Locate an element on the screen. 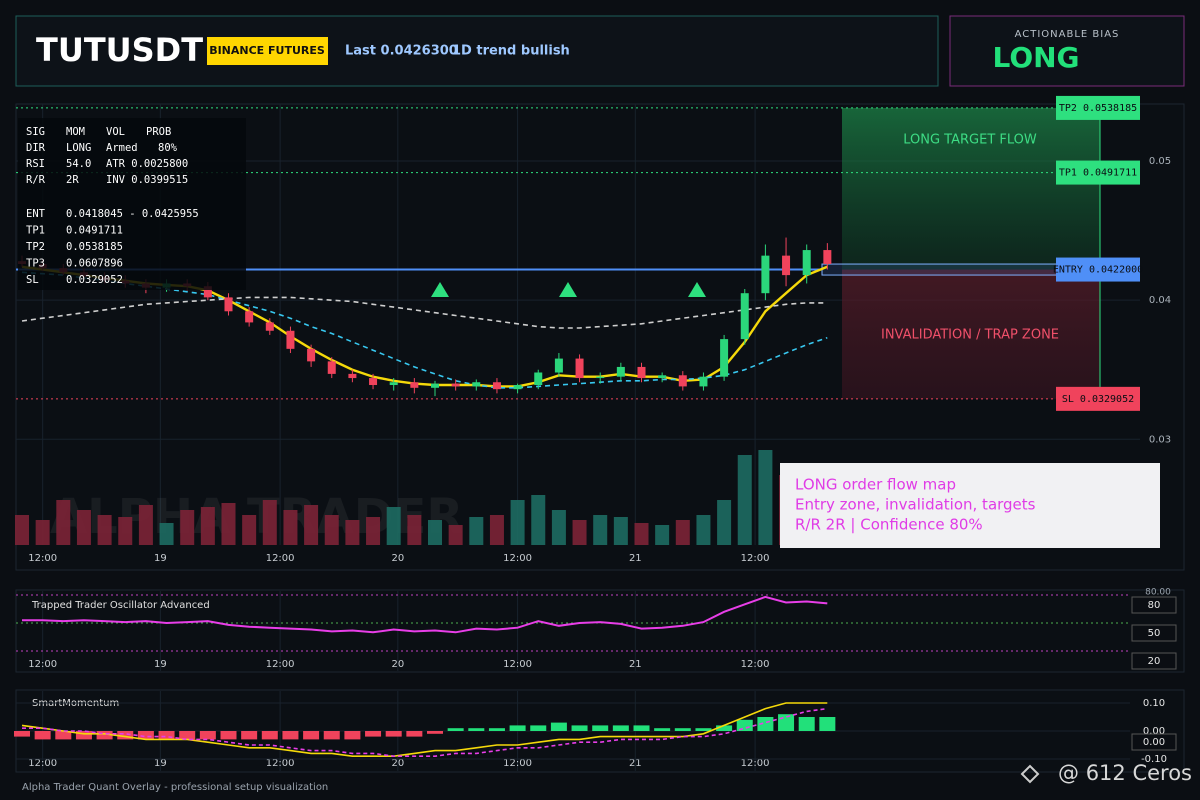 Image resolution: width=1200 pixels, height=800 pixels. x-tick-label: 21 is located at coordinates (635, 558).